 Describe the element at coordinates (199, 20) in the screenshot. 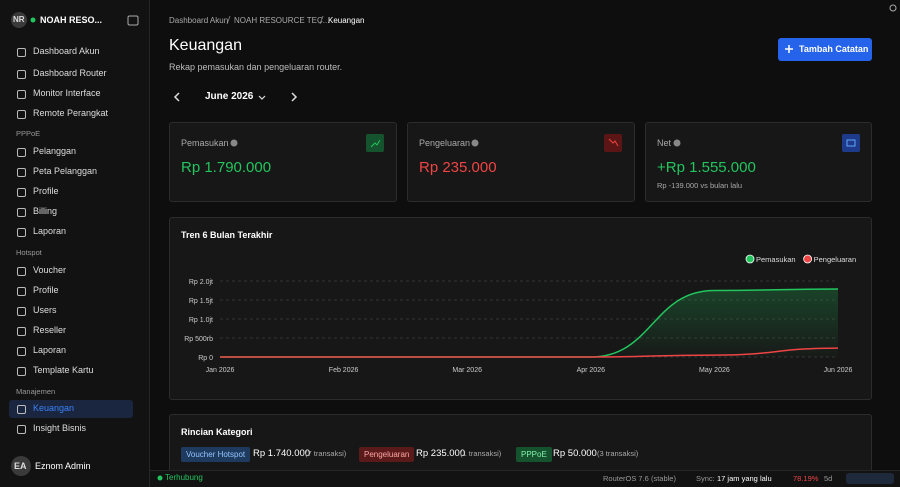

I see `breadcrumb: Dashboard Akun` at that location.